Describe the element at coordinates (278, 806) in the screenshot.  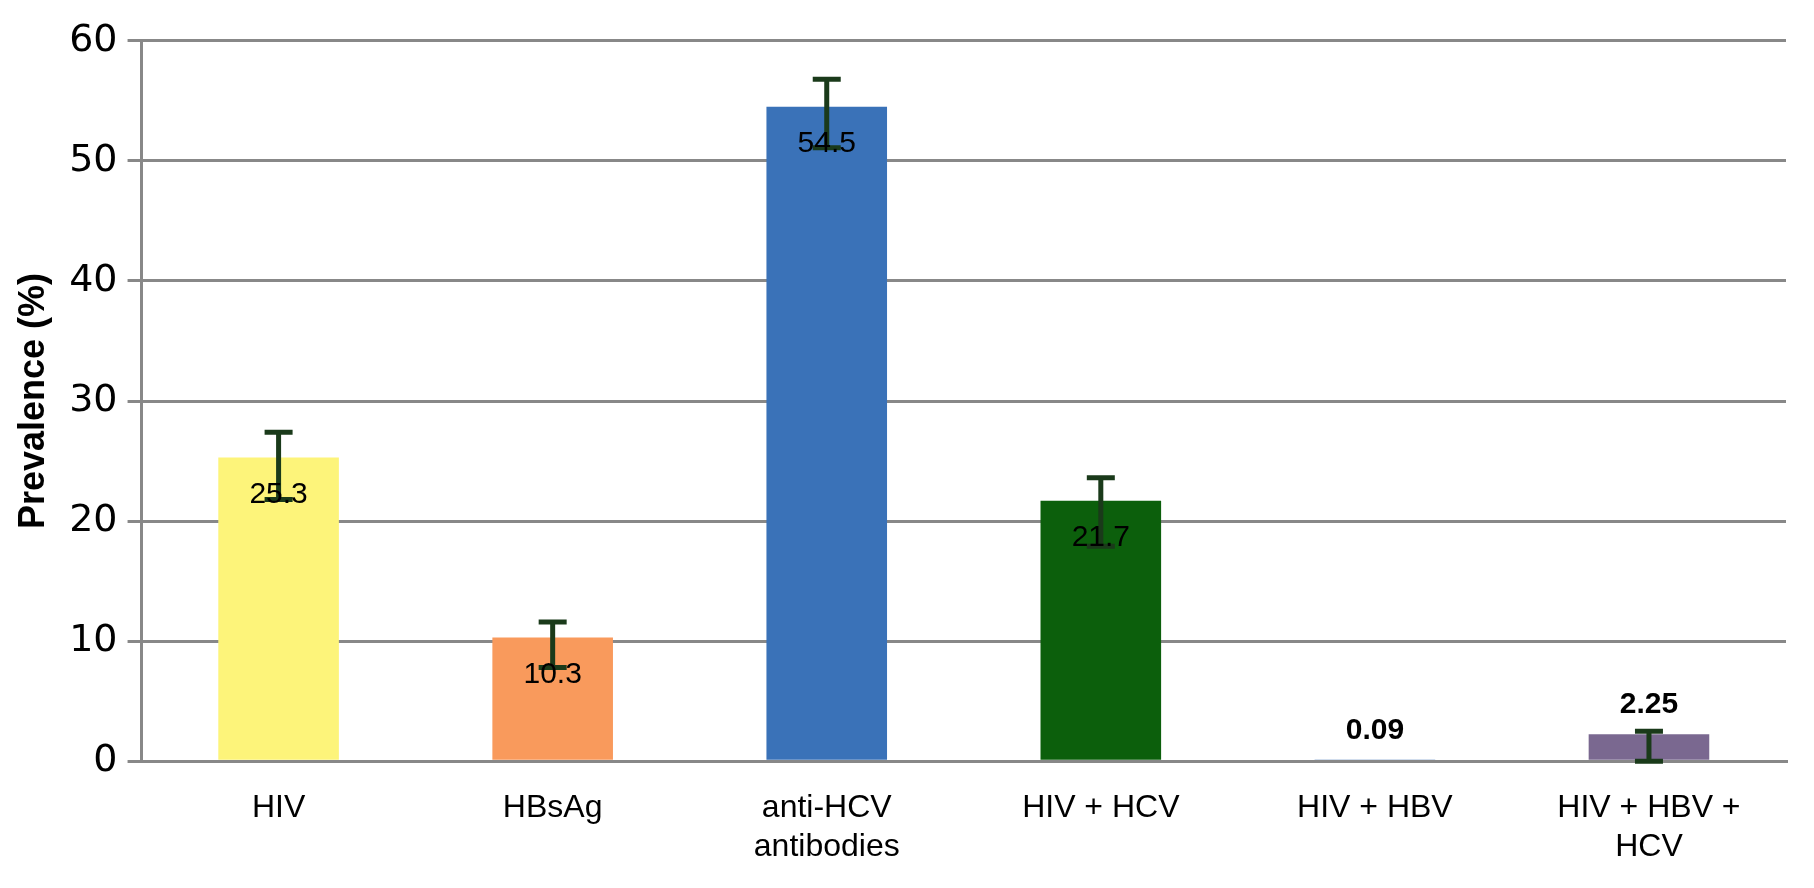
I see `x-tick-label: HIV` at that location.